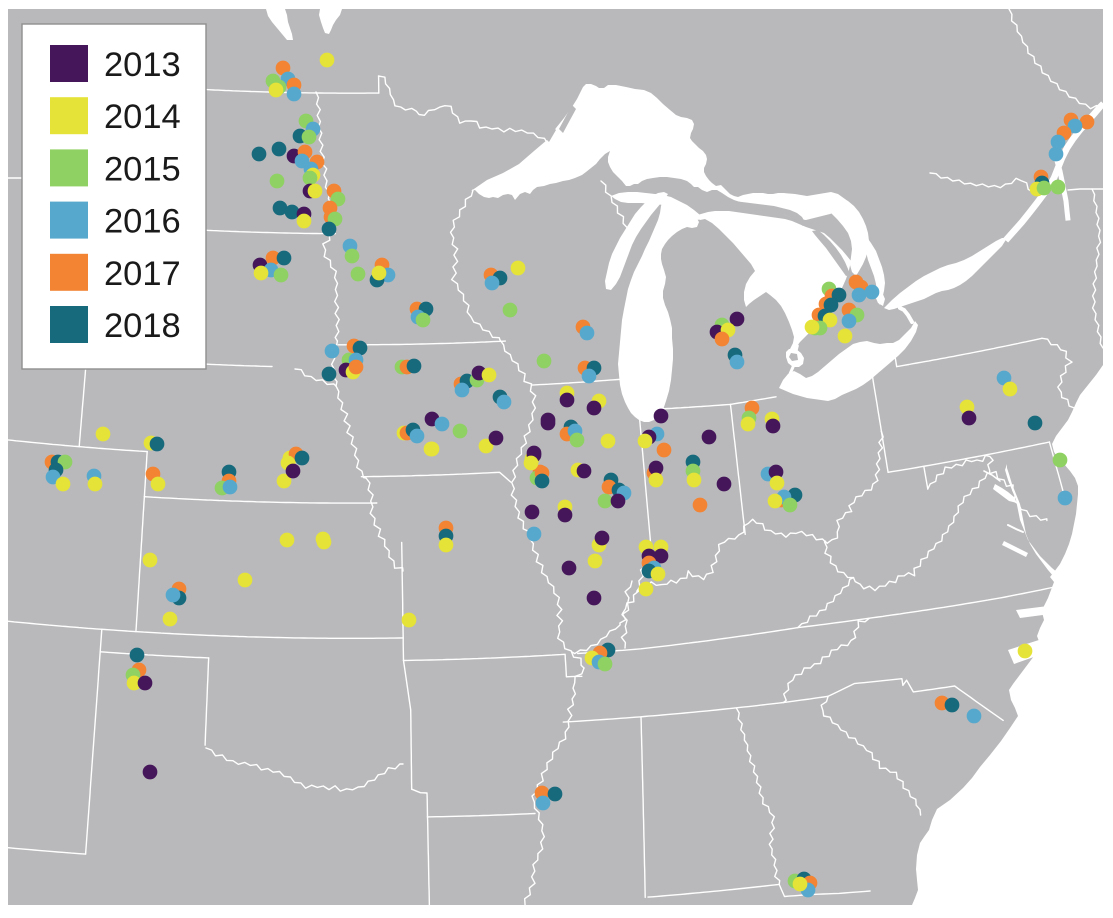 This screenshot has width=1113, height=918. What do you see at coordinates (142, 117) in the screenshot?
I see `svg-text: 2014` at bounding box center [142, 117].